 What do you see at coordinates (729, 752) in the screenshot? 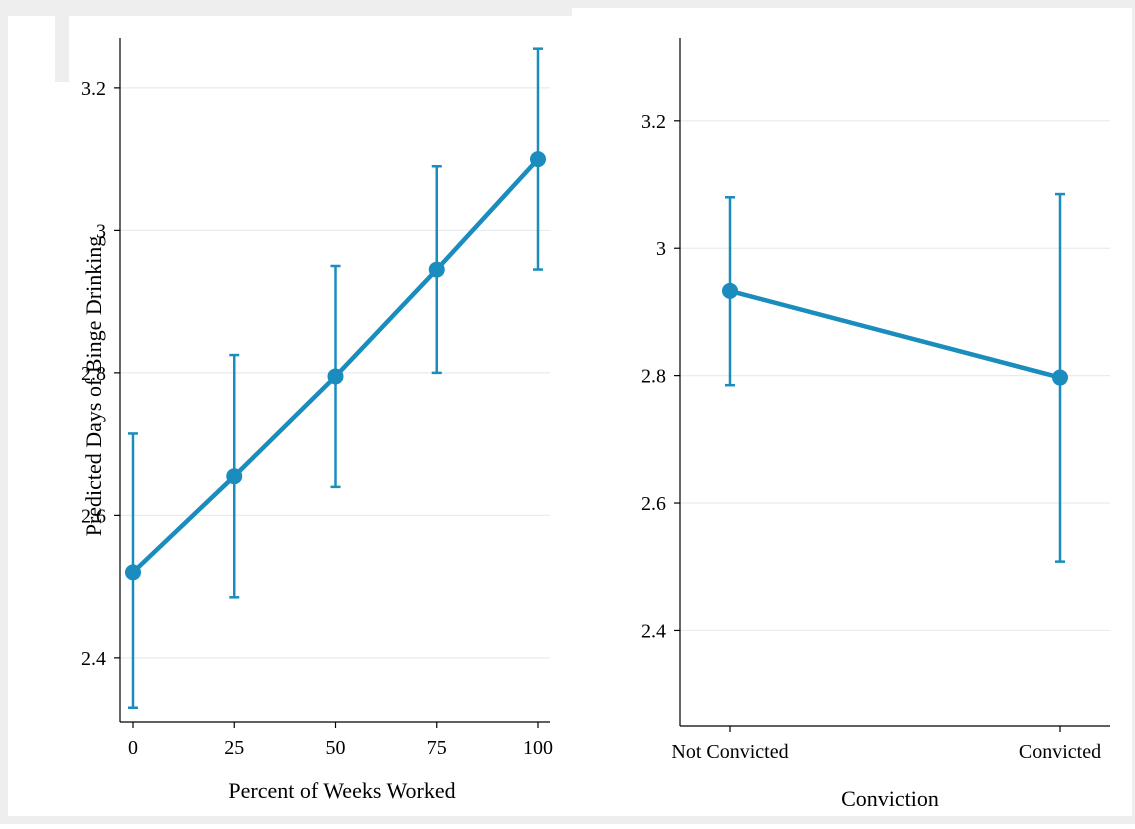
I see `x-tick-label: Not Convicted` at bounding box center [729, 752].